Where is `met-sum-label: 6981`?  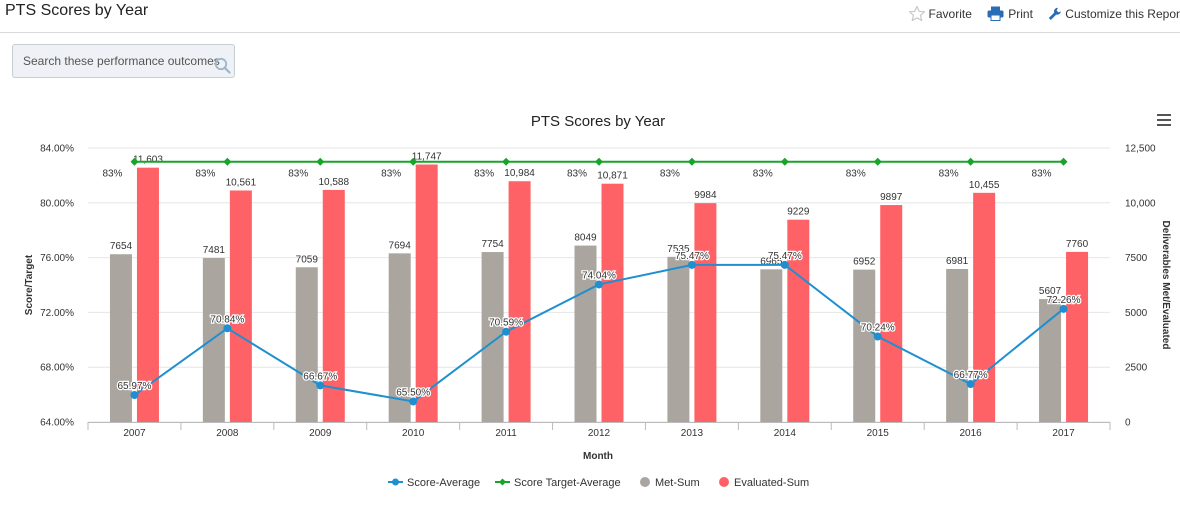
met-sum-label: 6981 is located at coordinates (957, 261).